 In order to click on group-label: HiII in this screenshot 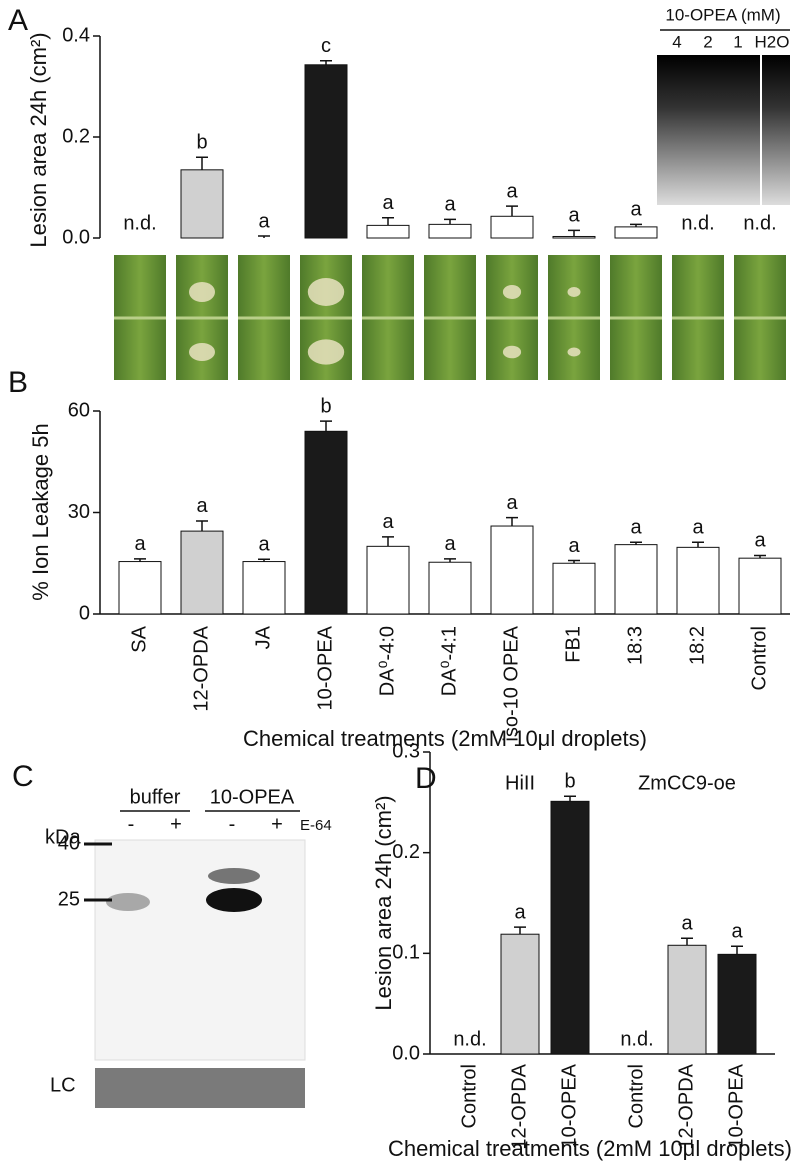, I will do `click(520, 783)`.